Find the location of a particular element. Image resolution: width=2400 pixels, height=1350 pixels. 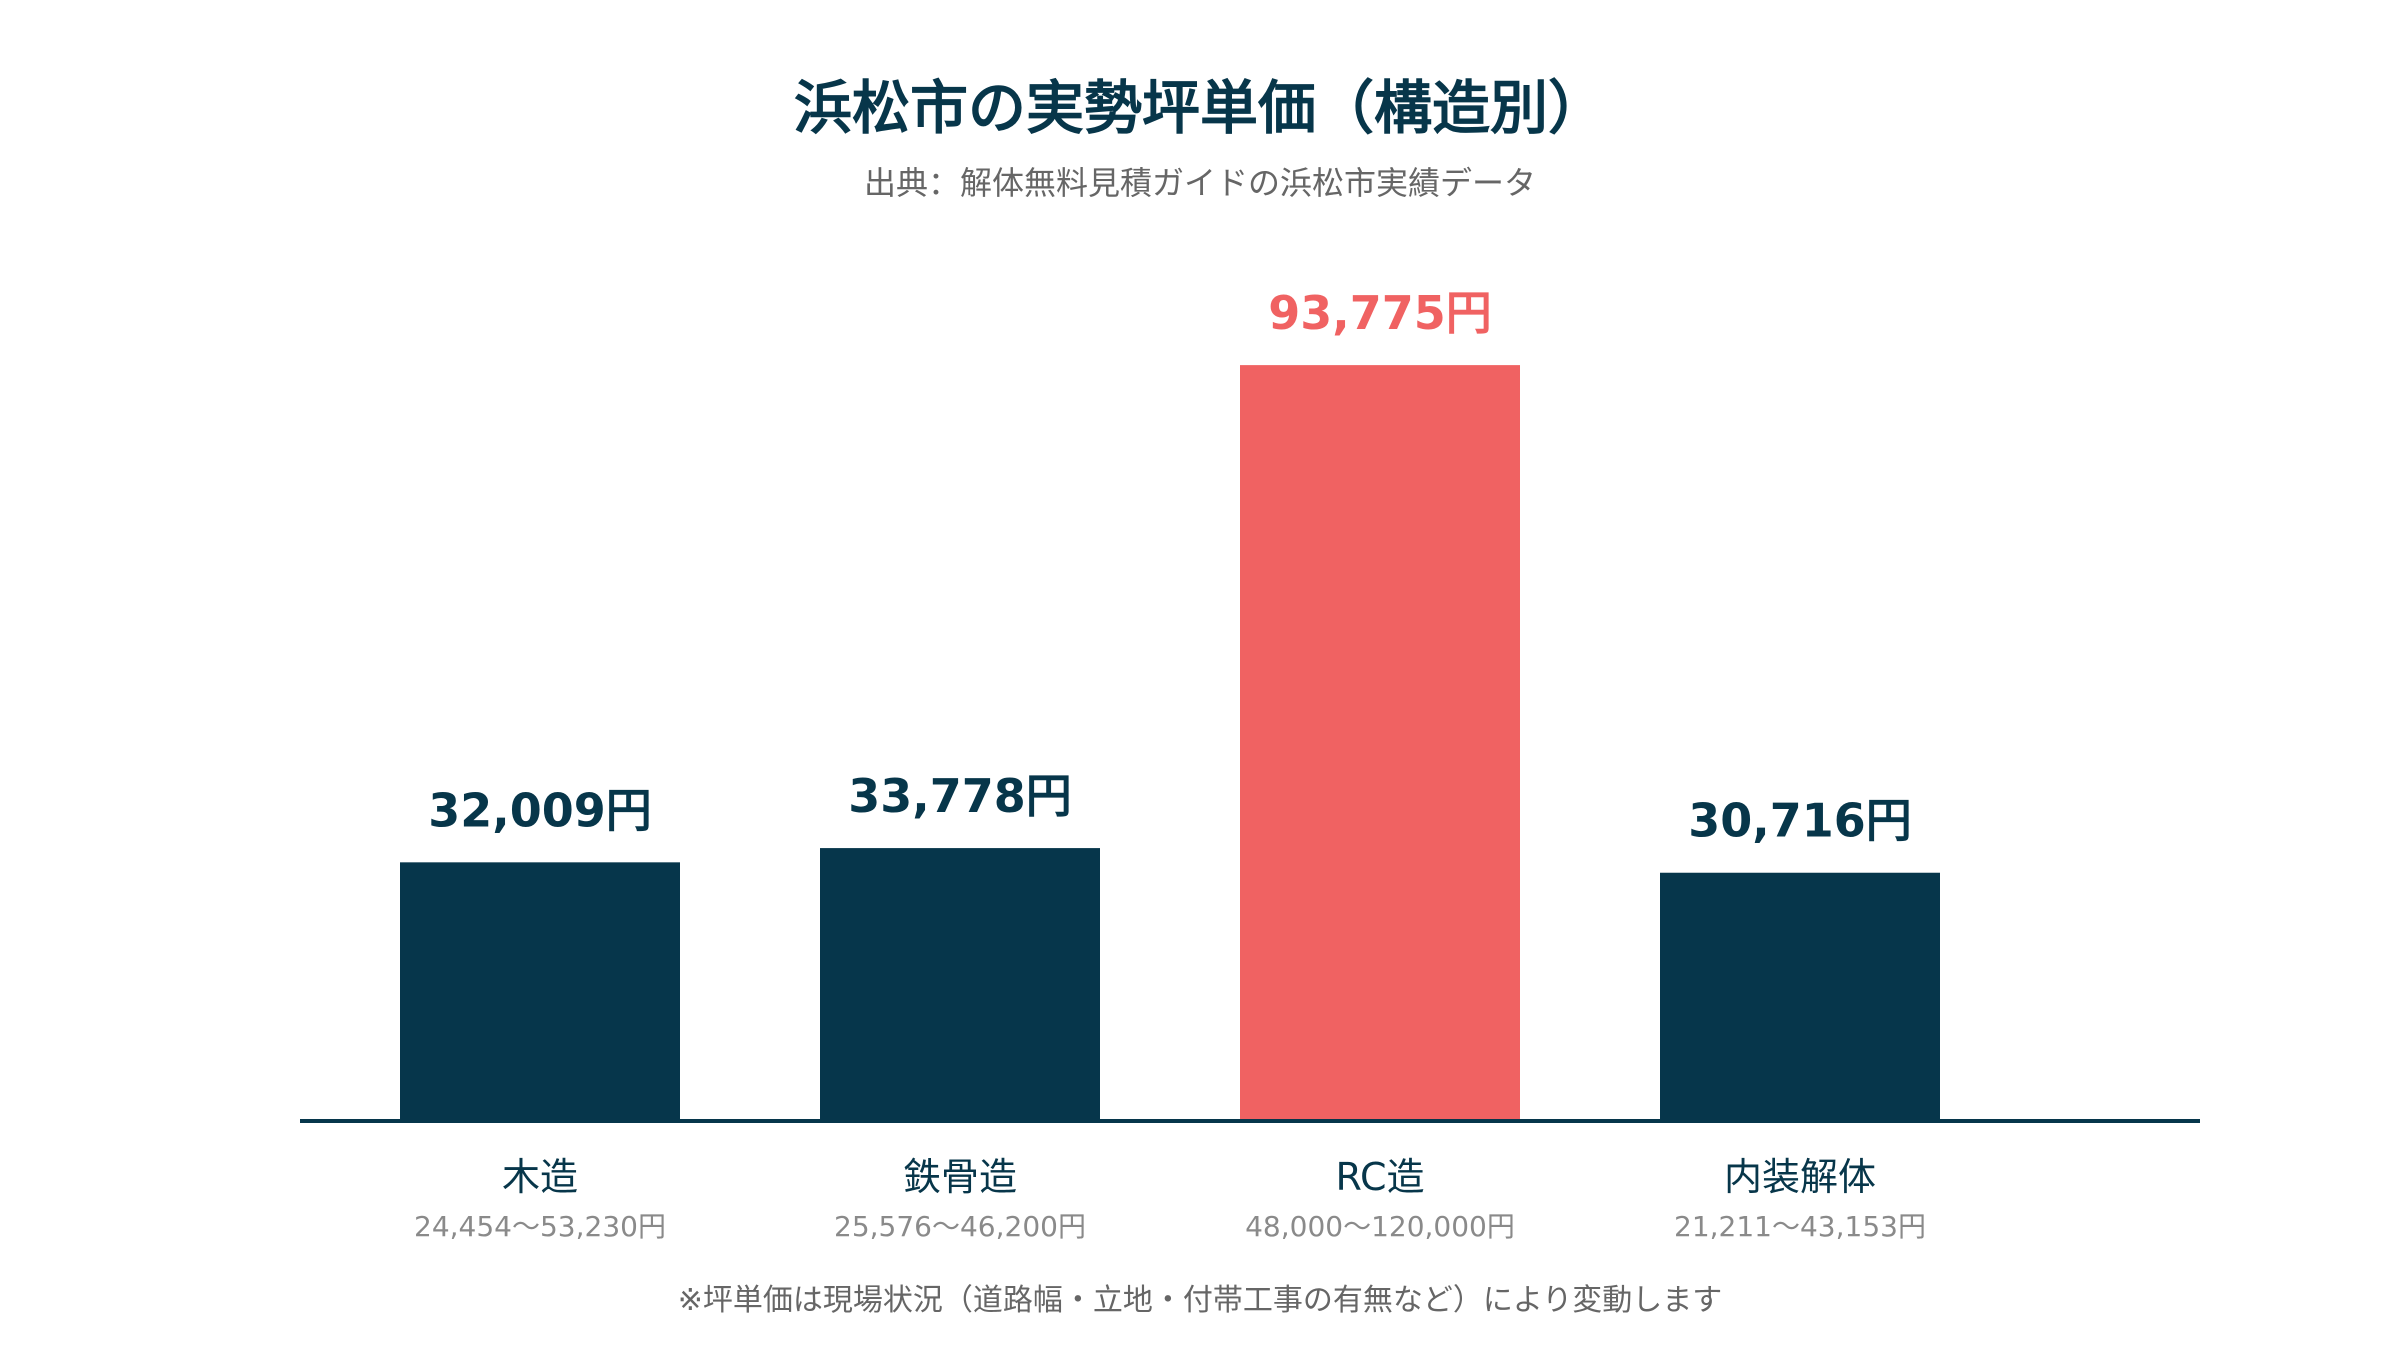

category-label-0: 木造 is located at coordinates (540, 1177).